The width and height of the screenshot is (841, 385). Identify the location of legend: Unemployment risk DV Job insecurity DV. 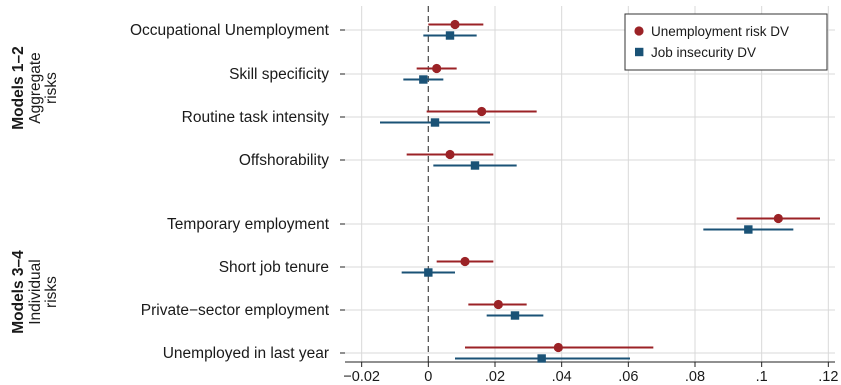
(726, 42).